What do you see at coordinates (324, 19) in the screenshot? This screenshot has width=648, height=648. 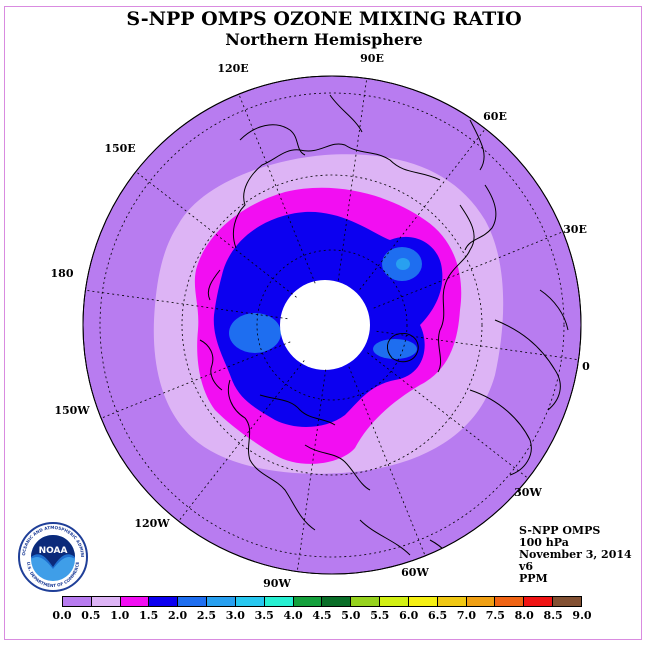 I see `map-title: S-NPP OMPS OZONE MIXING RATIO` at bounding box center [324, 19].